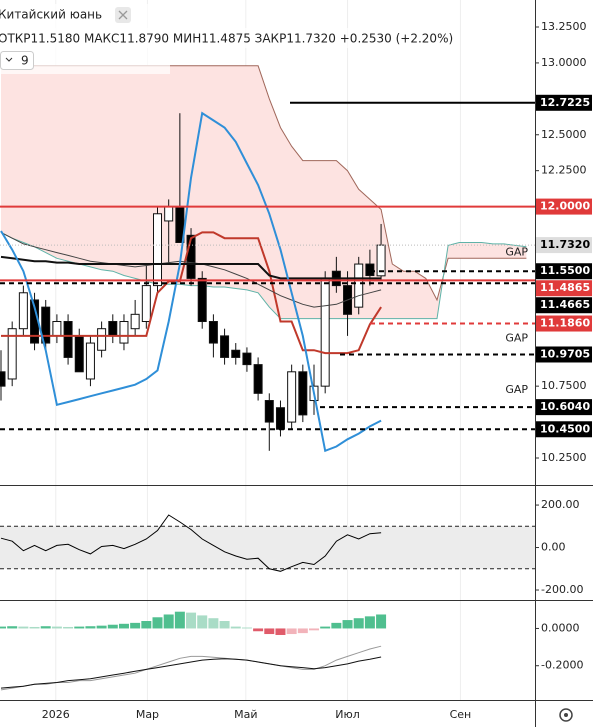  What do you see at coordinates (56, 714) in the screenshot?
I see `x-tick-label: 2026` at bounding box center [56, 714].